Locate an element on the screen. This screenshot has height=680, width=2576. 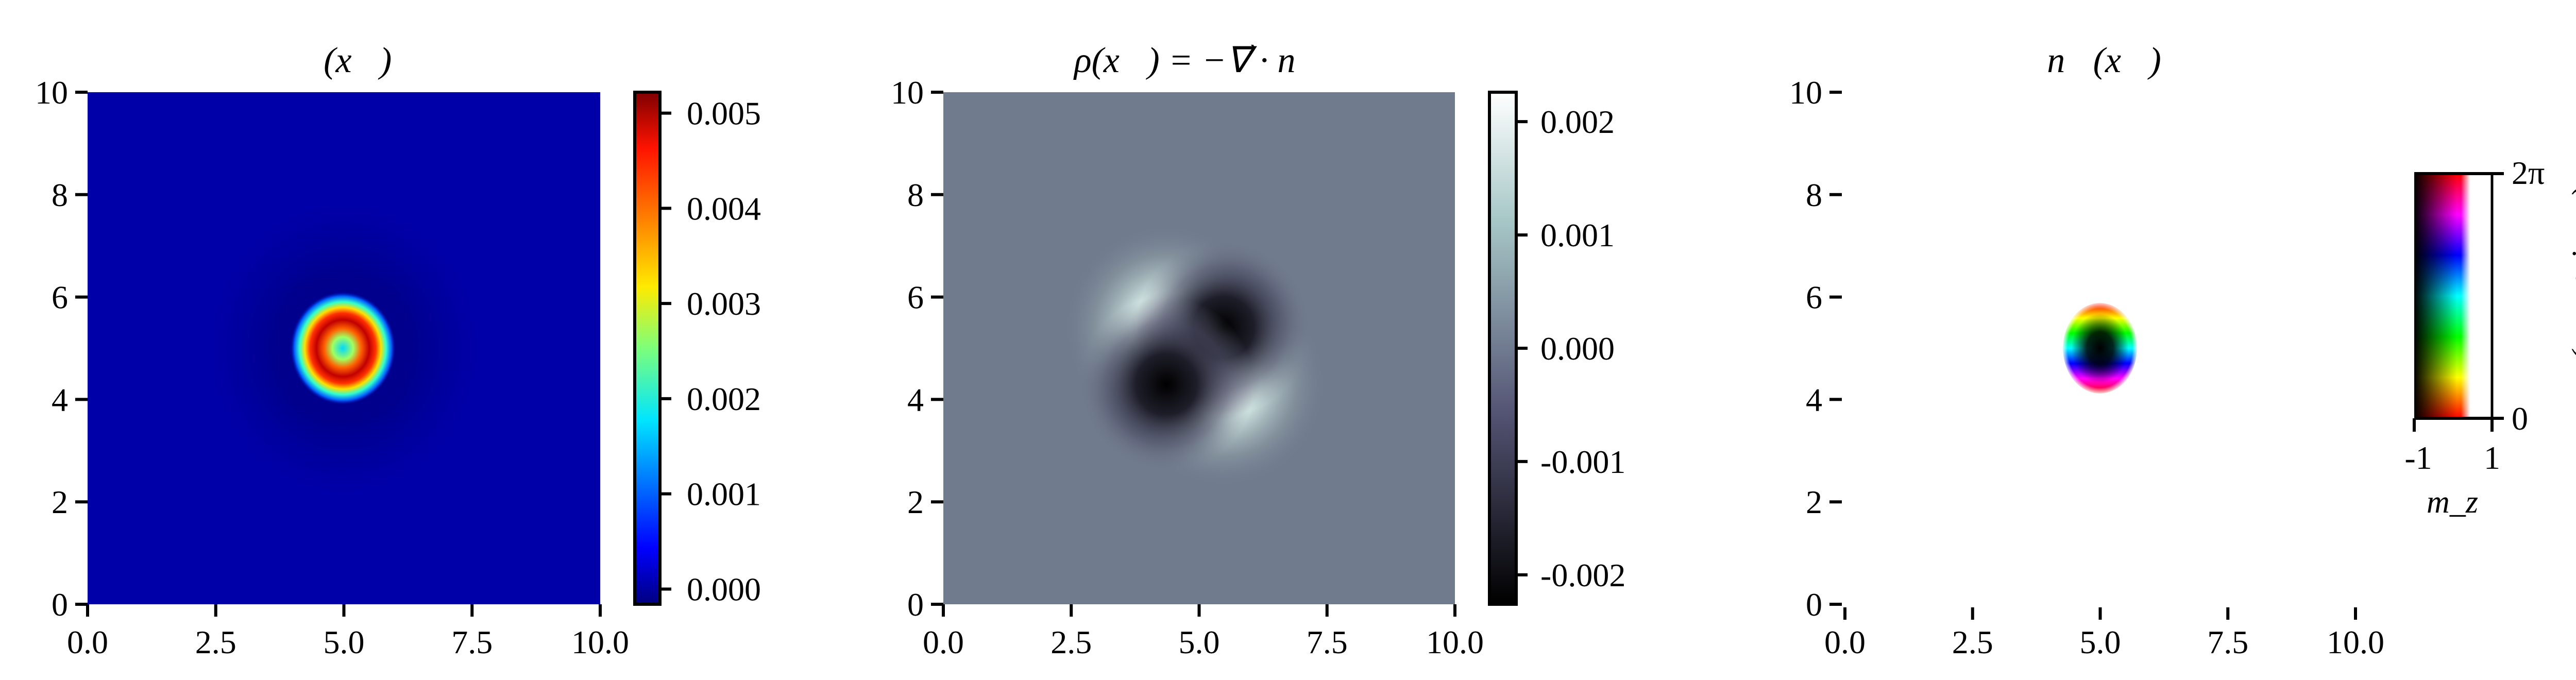
energy-heatmap is located at coordinates (344, 348).